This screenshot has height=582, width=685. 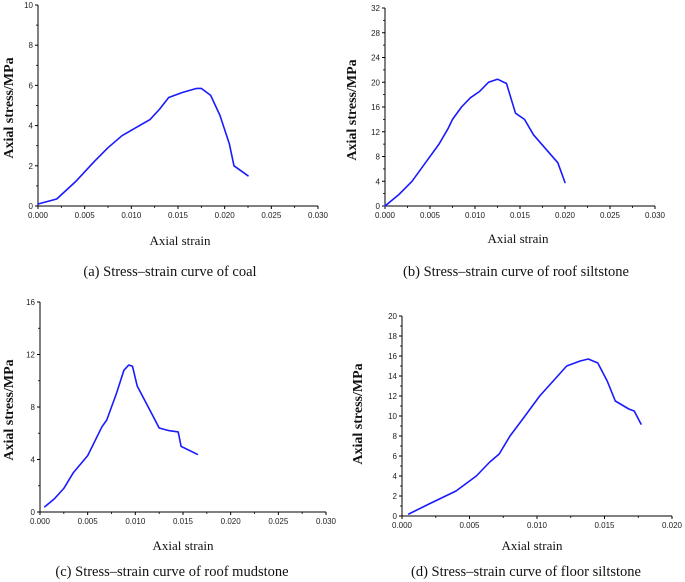 What do you see at coordinates (395, 456) in the screenshot?
I see `panel-d-y-tick-label: 6` at bounding box center [395, 456].